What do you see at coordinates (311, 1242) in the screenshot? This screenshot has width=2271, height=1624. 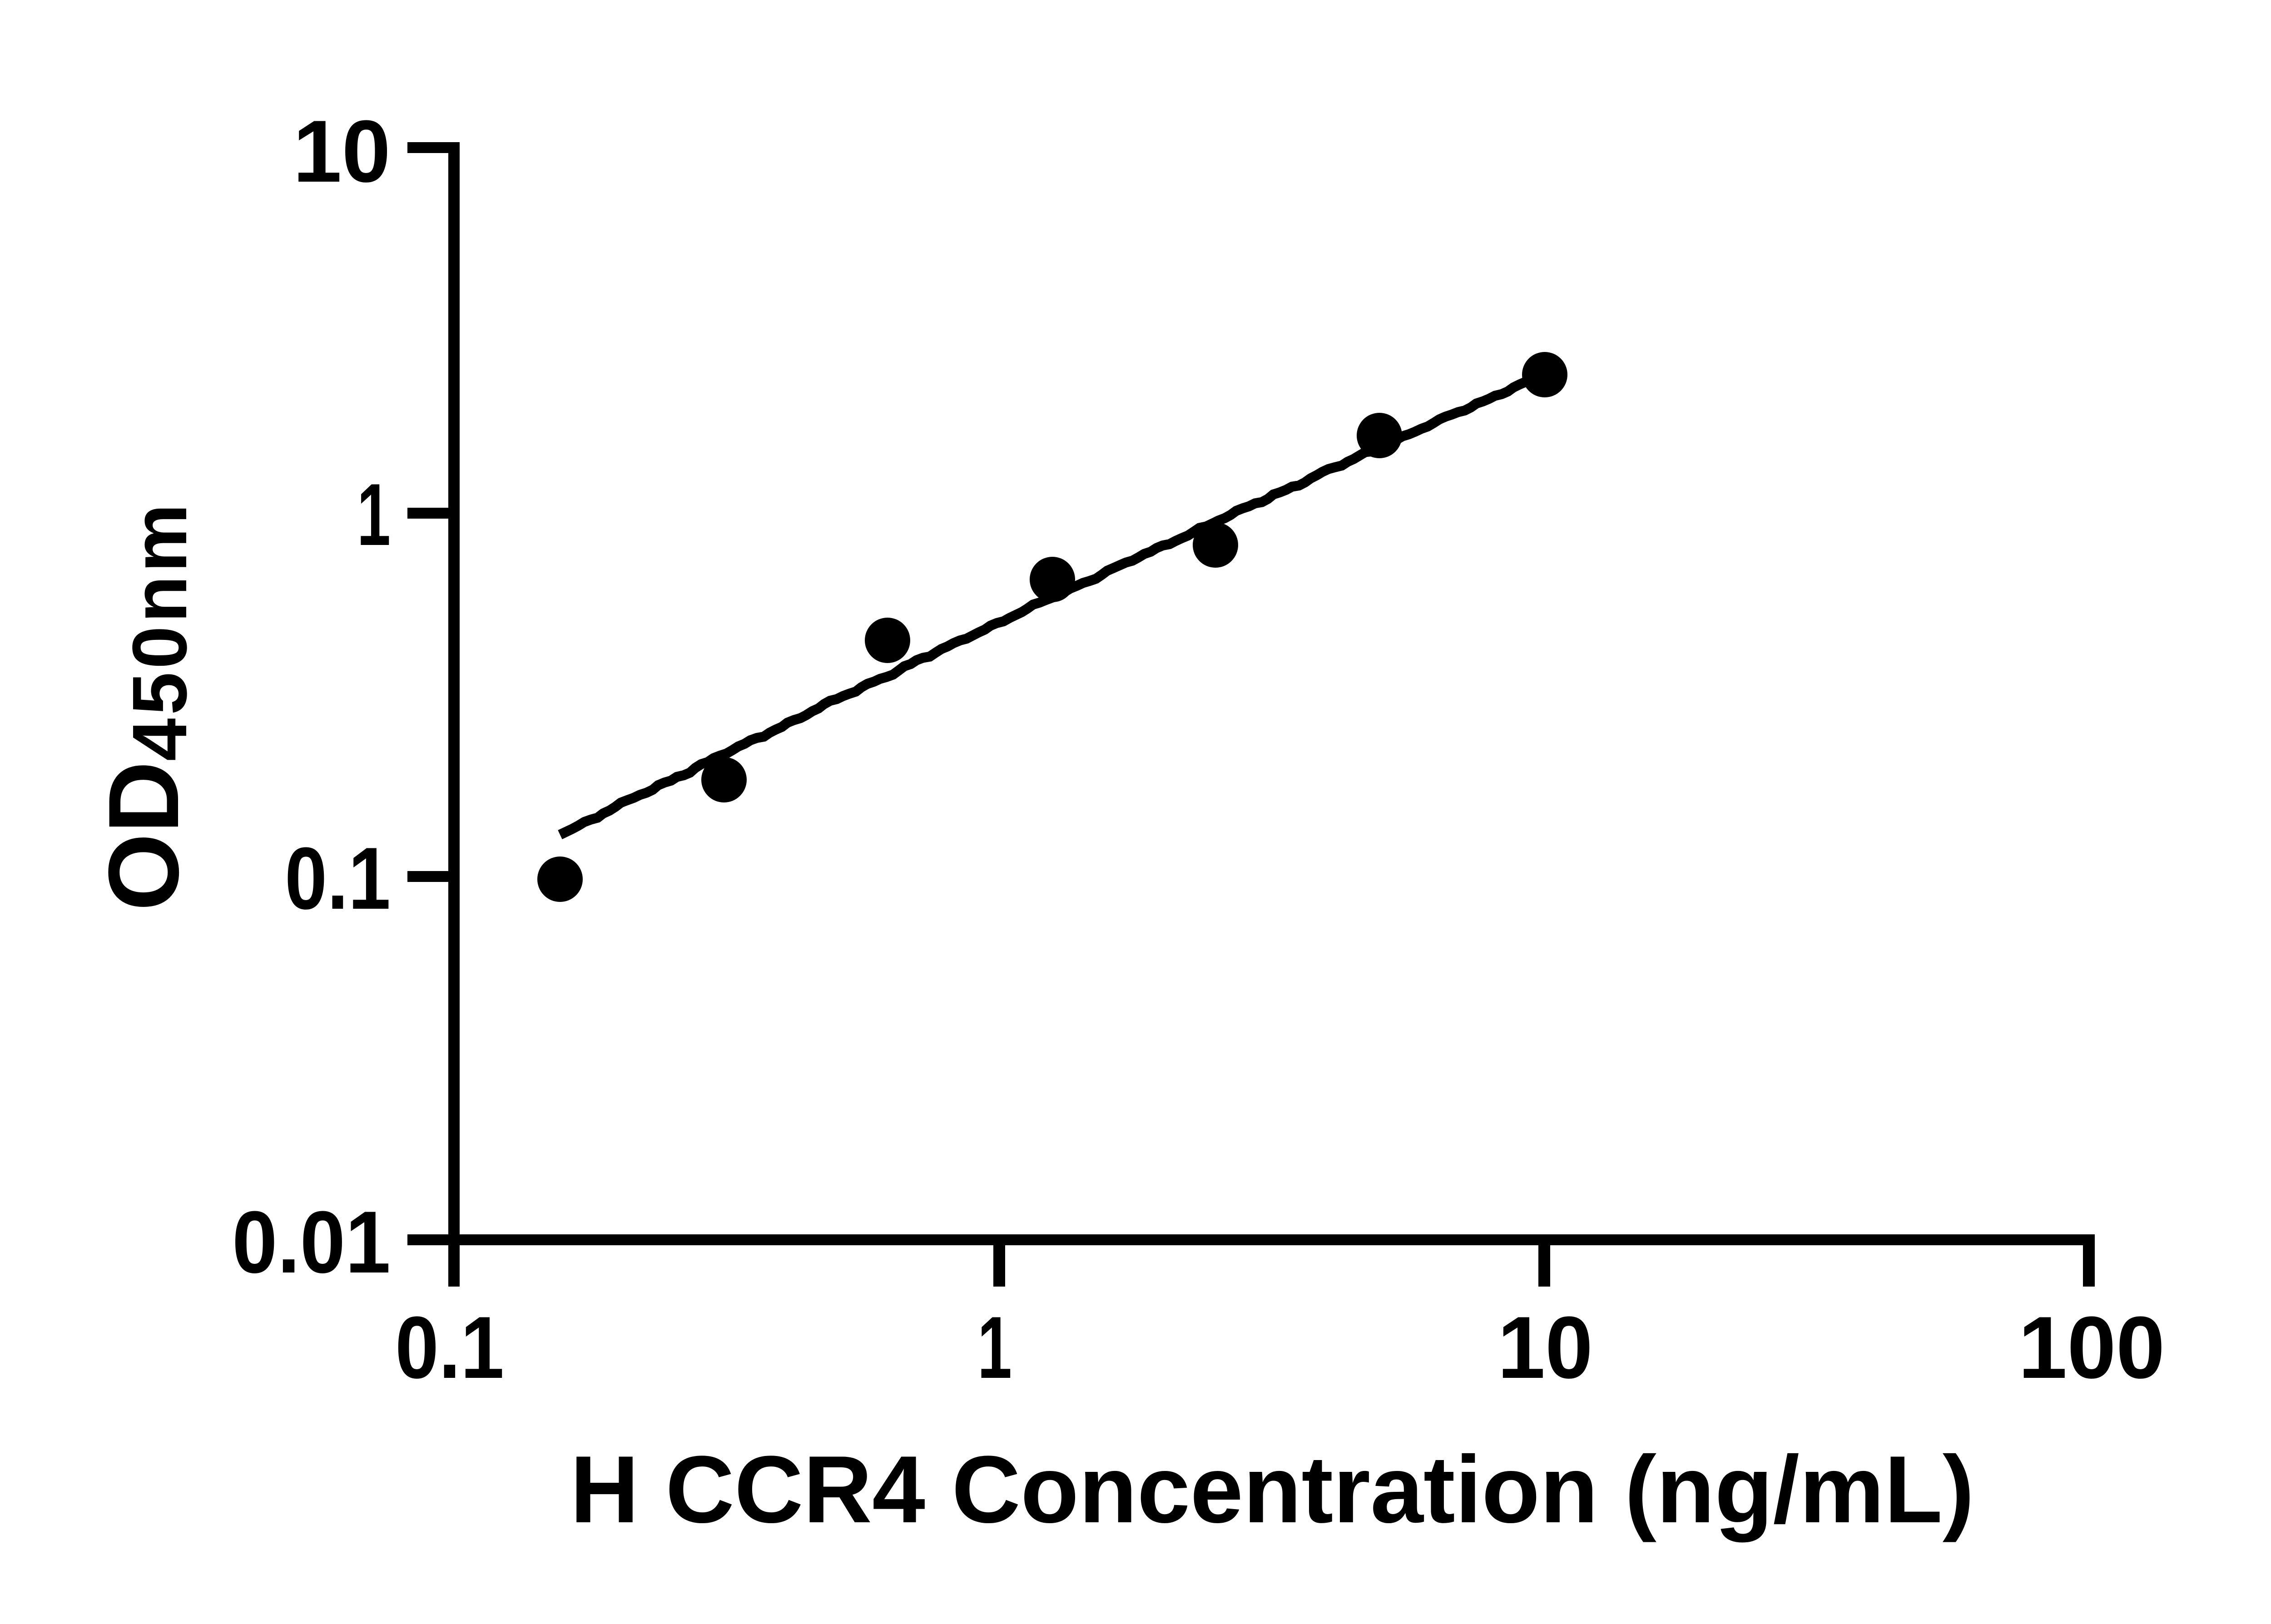 I see `svg-text: 0.01` at bounding box center [311, 1242].